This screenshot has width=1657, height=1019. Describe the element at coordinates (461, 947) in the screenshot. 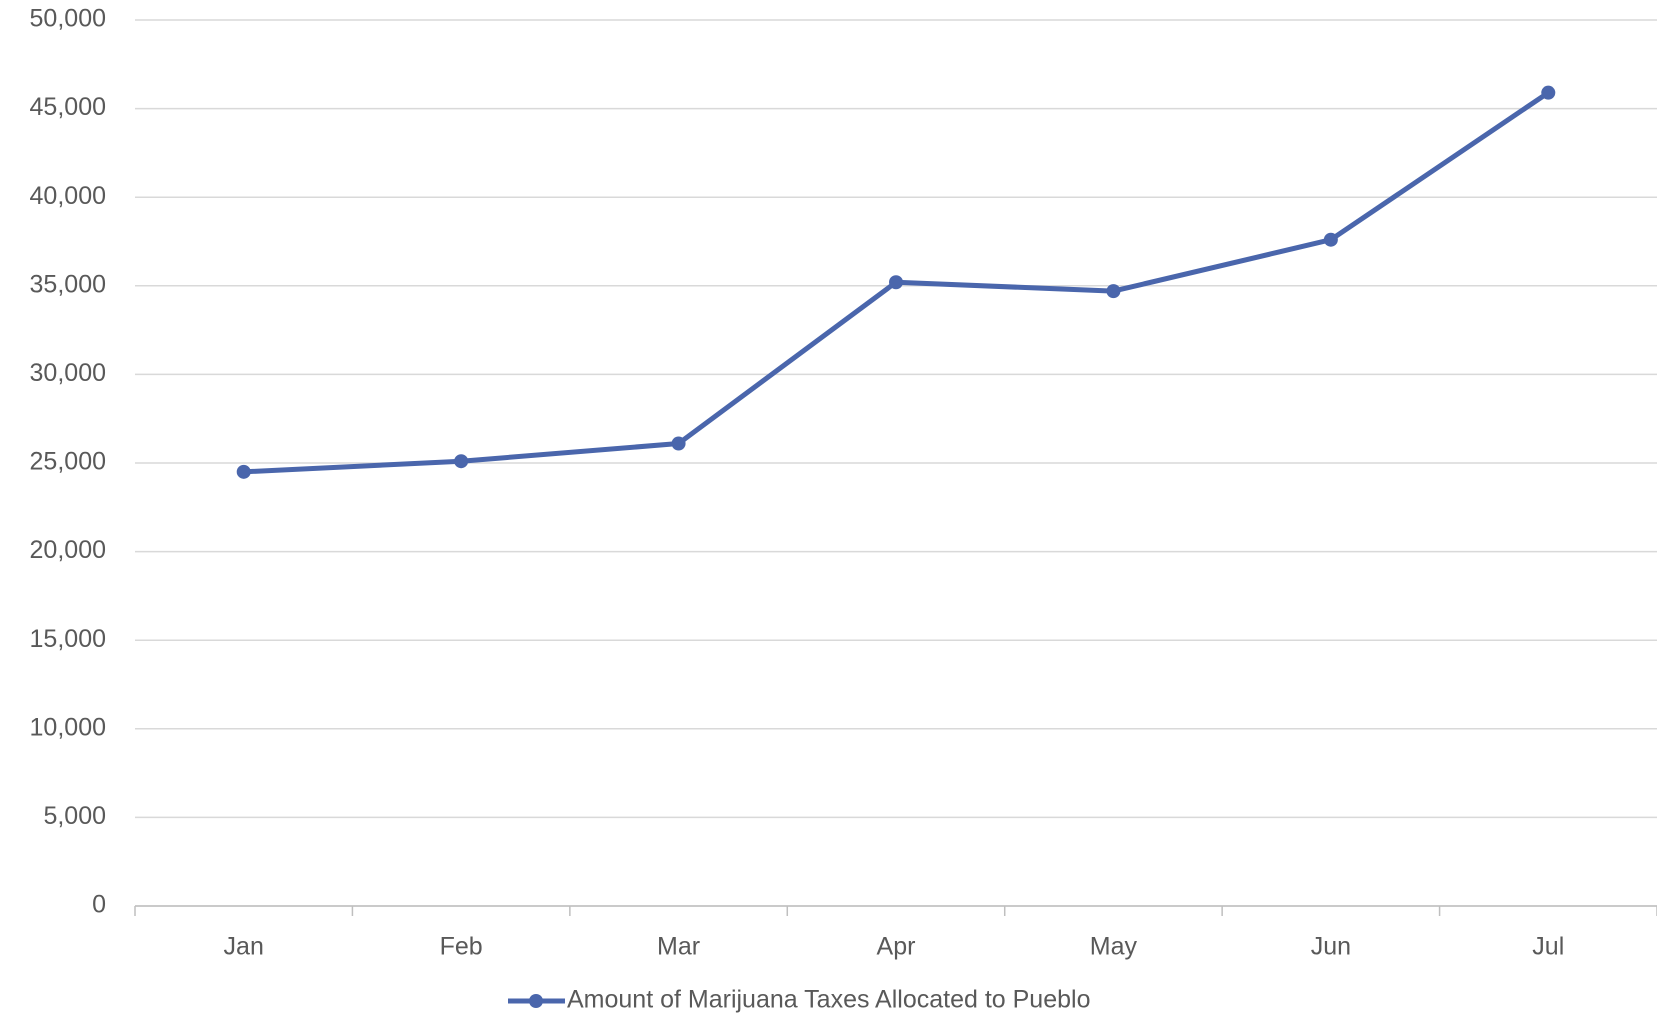

I see `x-tick-label: Feb` at that location.